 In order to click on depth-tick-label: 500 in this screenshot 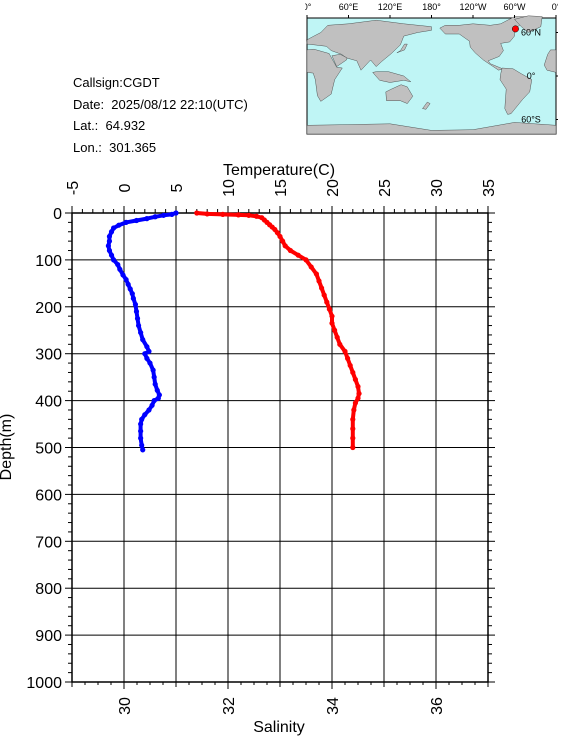, I will do `click(48, 449)`.